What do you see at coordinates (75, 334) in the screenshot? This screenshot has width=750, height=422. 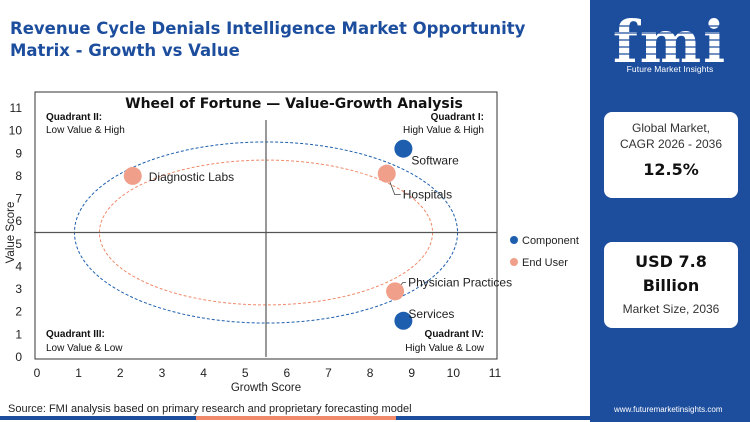 I see `quadrant-name: Quadrant III:` at bounding box center [75, 334].